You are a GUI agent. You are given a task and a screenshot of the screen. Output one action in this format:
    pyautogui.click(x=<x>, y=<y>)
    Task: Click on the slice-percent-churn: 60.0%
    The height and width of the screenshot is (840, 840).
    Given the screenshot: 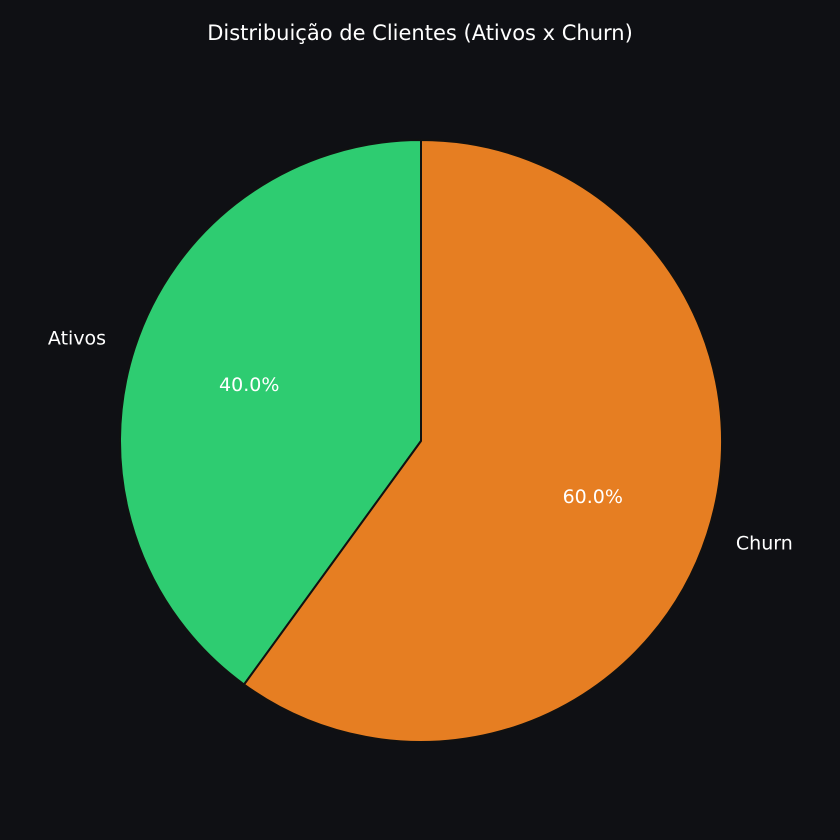 What is the action you would take?
    pyautogui.click(x=593, y=497)
    